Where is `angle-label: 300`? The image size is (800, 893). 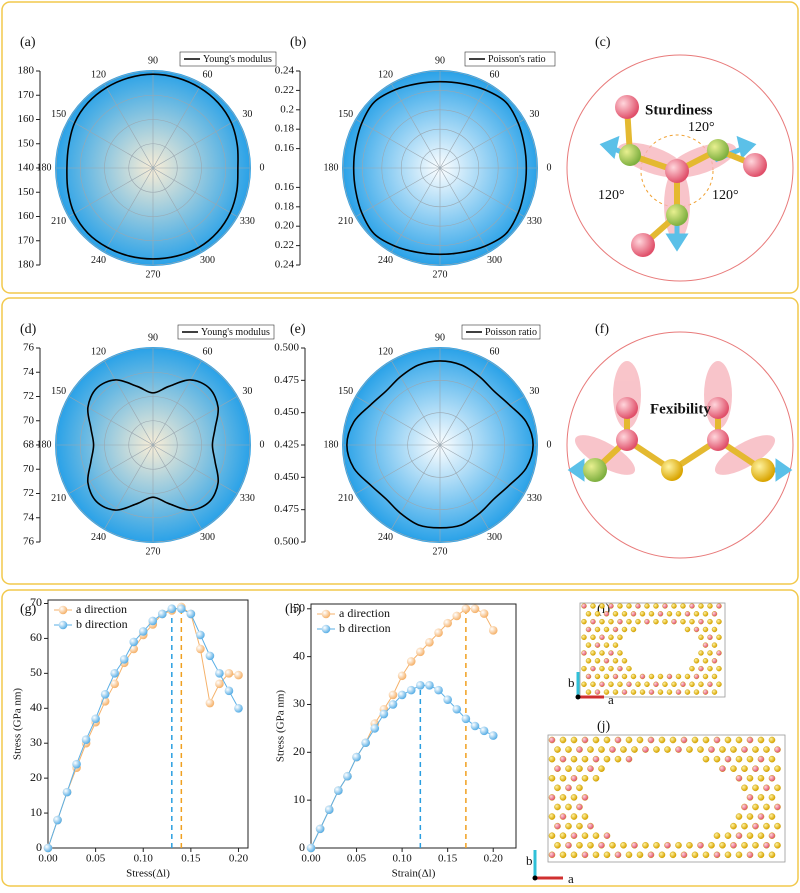 angle-label: 300 is located at coordinates (207, 537).